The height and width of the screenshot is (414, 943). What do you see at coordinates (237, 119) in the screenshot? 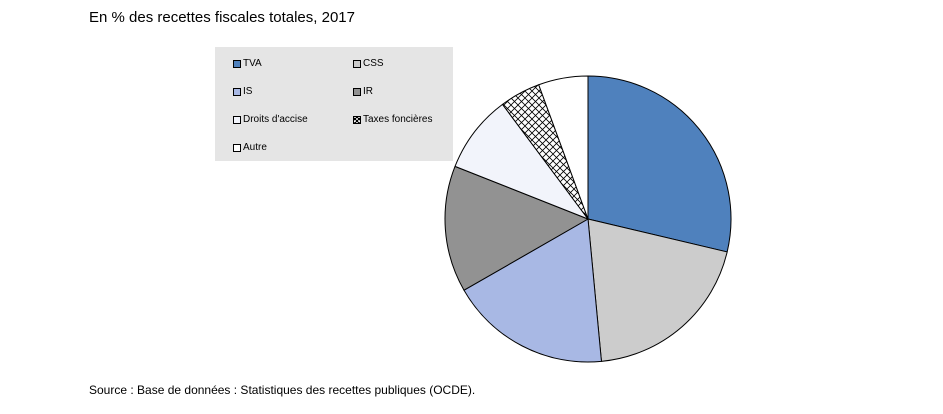
I see `legend-swatch-droits-d-accise` at bounding box center [237, 119].